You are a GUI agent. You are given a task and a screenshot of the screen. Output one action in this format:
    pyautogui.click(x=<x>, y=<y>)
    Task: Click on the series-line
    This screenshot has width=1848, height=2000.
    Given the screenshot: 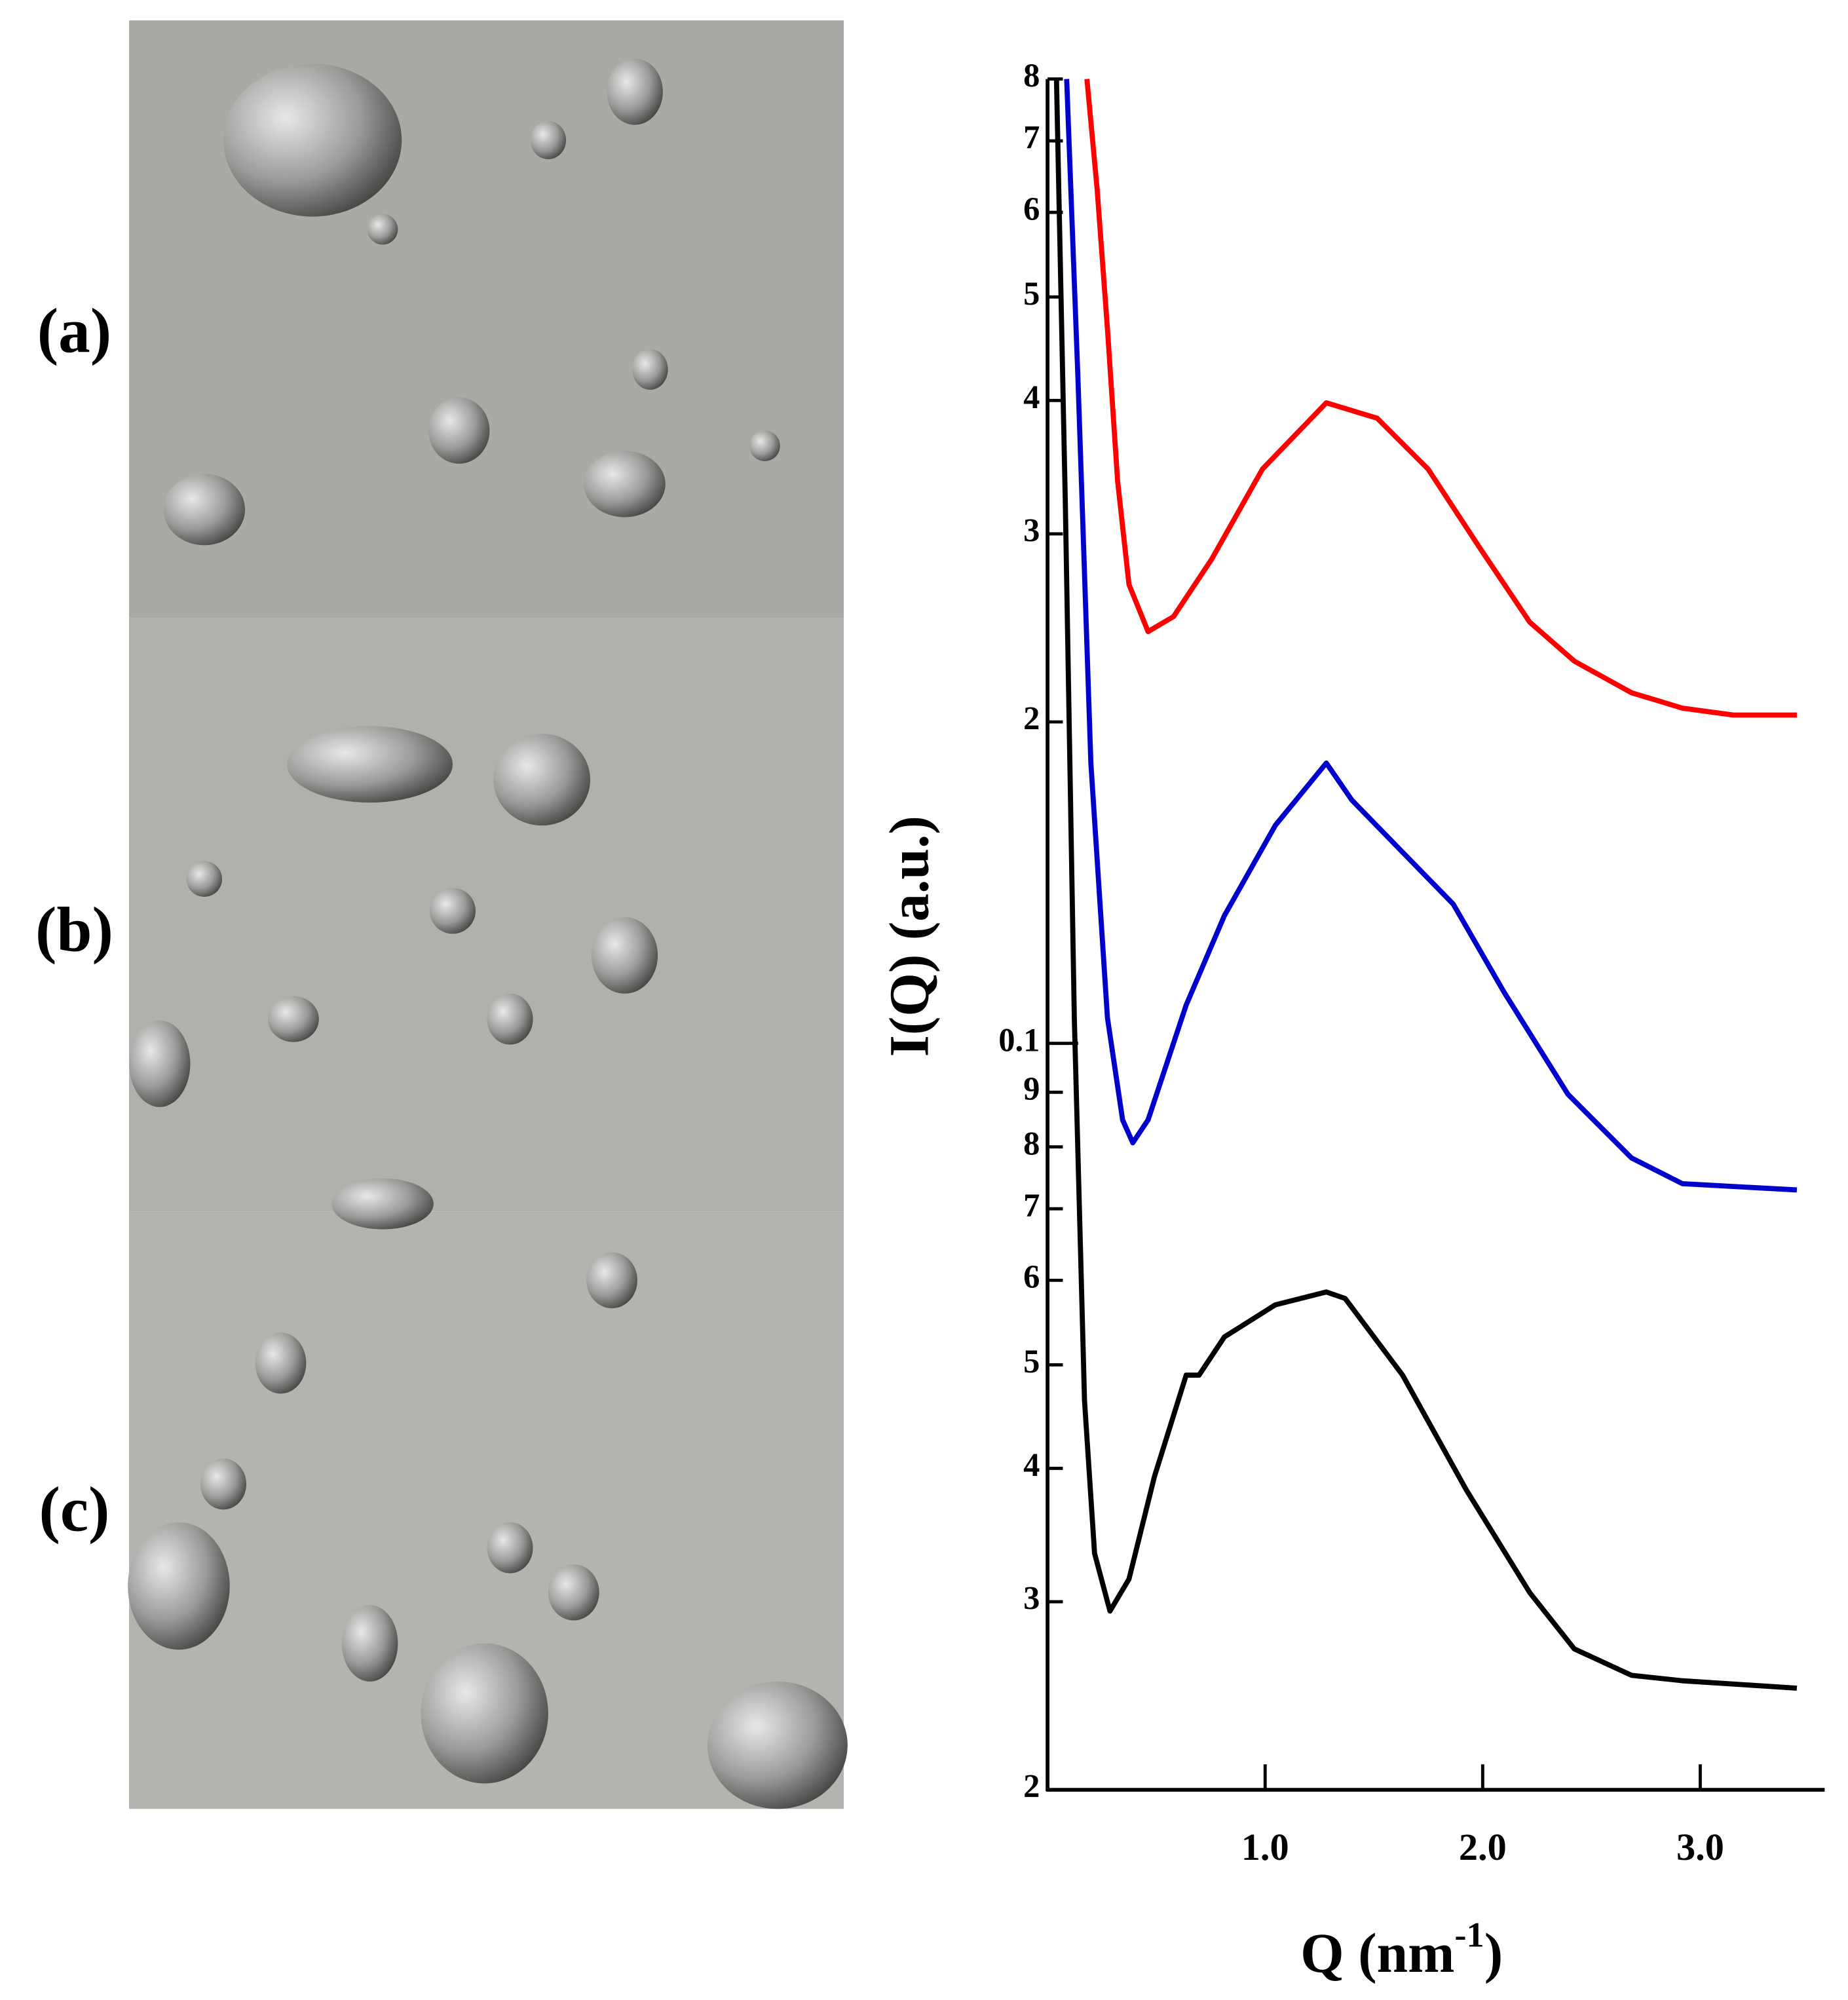 What is the action you would take?
    pyautogui.click(x=1440, y=398)
    